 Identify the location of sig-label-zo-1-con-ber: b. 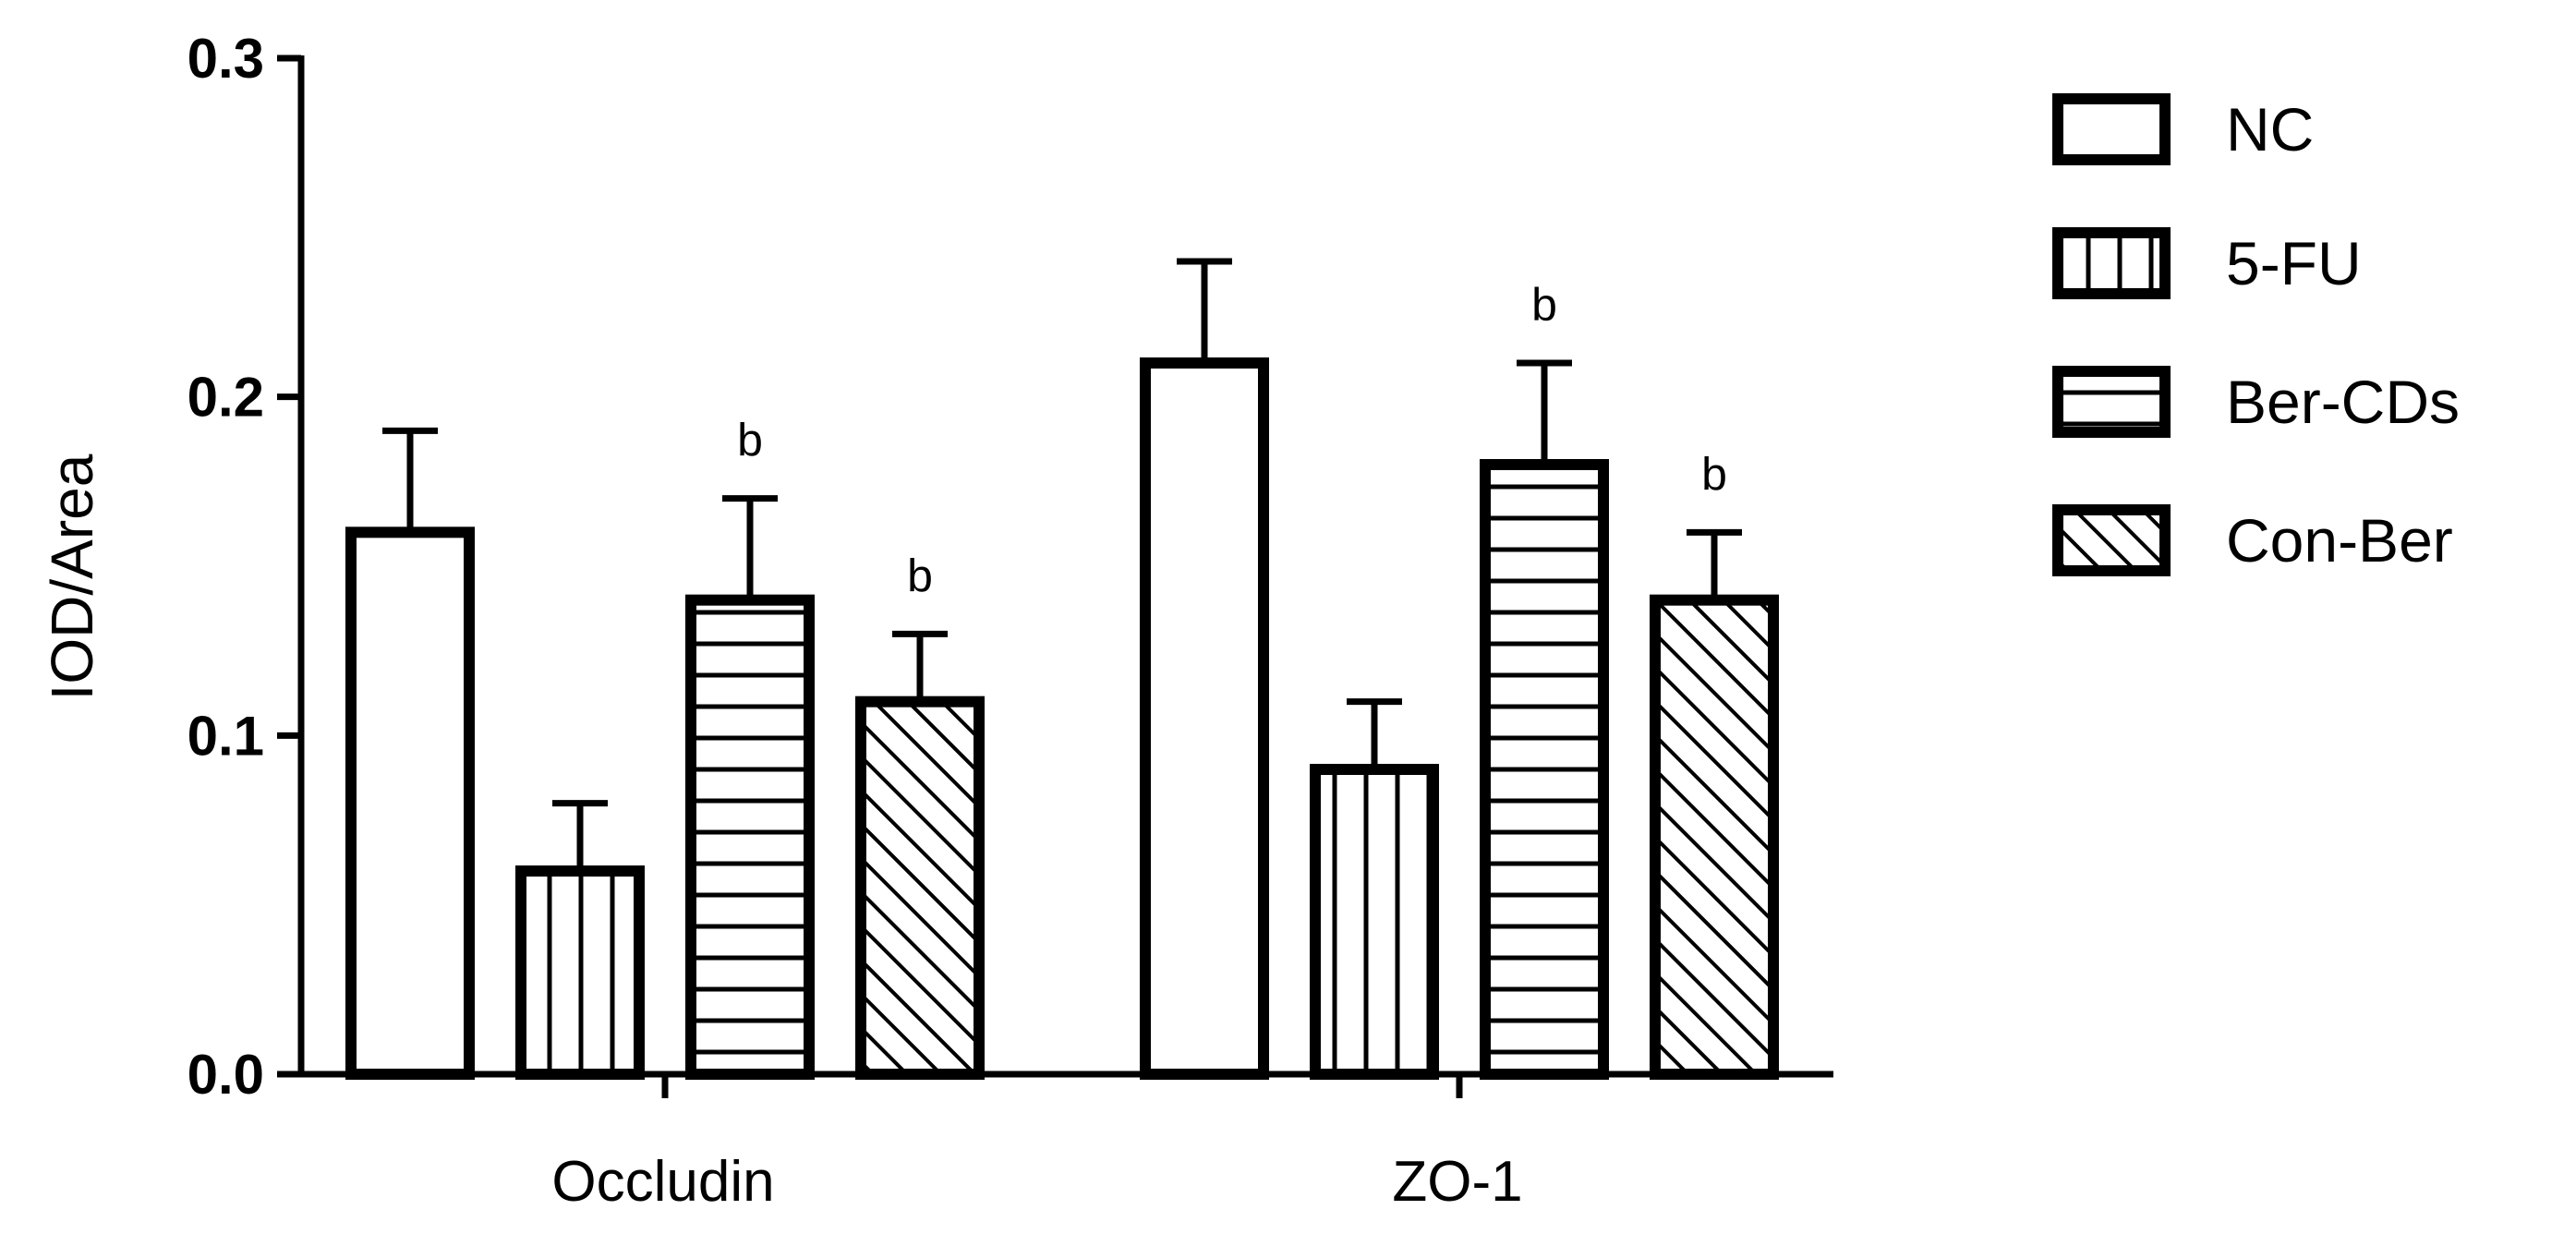
(1714, 474).